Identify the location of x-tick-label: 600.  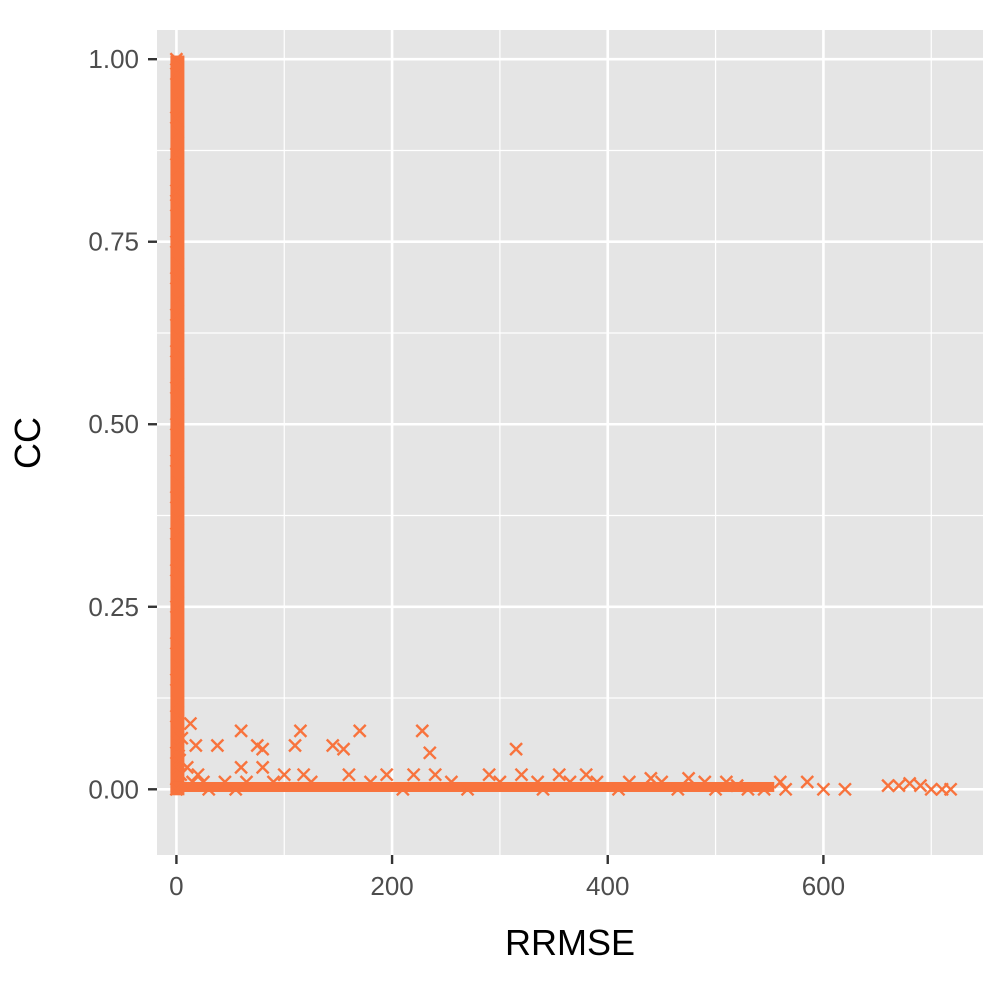
(823, 886).